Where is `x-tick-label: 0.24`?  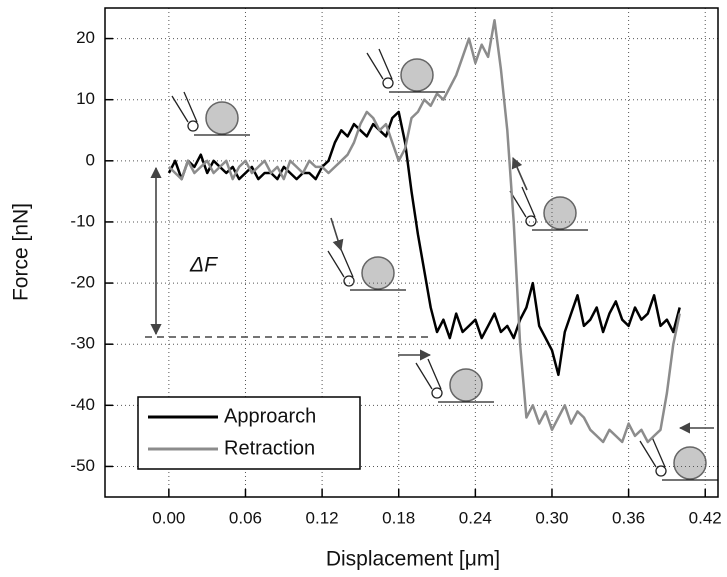
x-tick-label: 0.24 is located at coordinates (475, 517).